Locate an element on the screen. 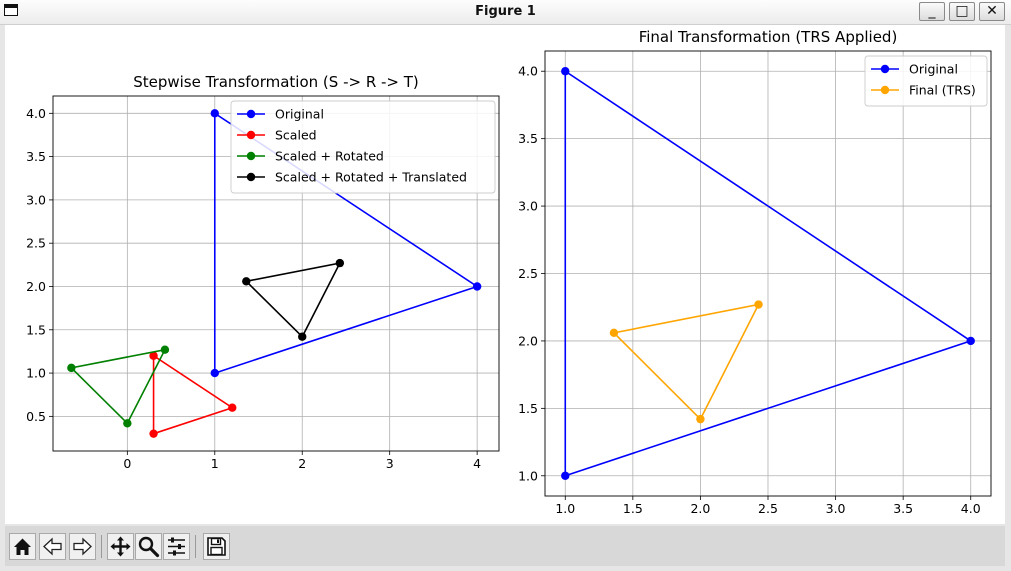 The image size is (1011, 571). chart-title: Final Transformation (TRS Applied) is located at coordinates (768, 37).